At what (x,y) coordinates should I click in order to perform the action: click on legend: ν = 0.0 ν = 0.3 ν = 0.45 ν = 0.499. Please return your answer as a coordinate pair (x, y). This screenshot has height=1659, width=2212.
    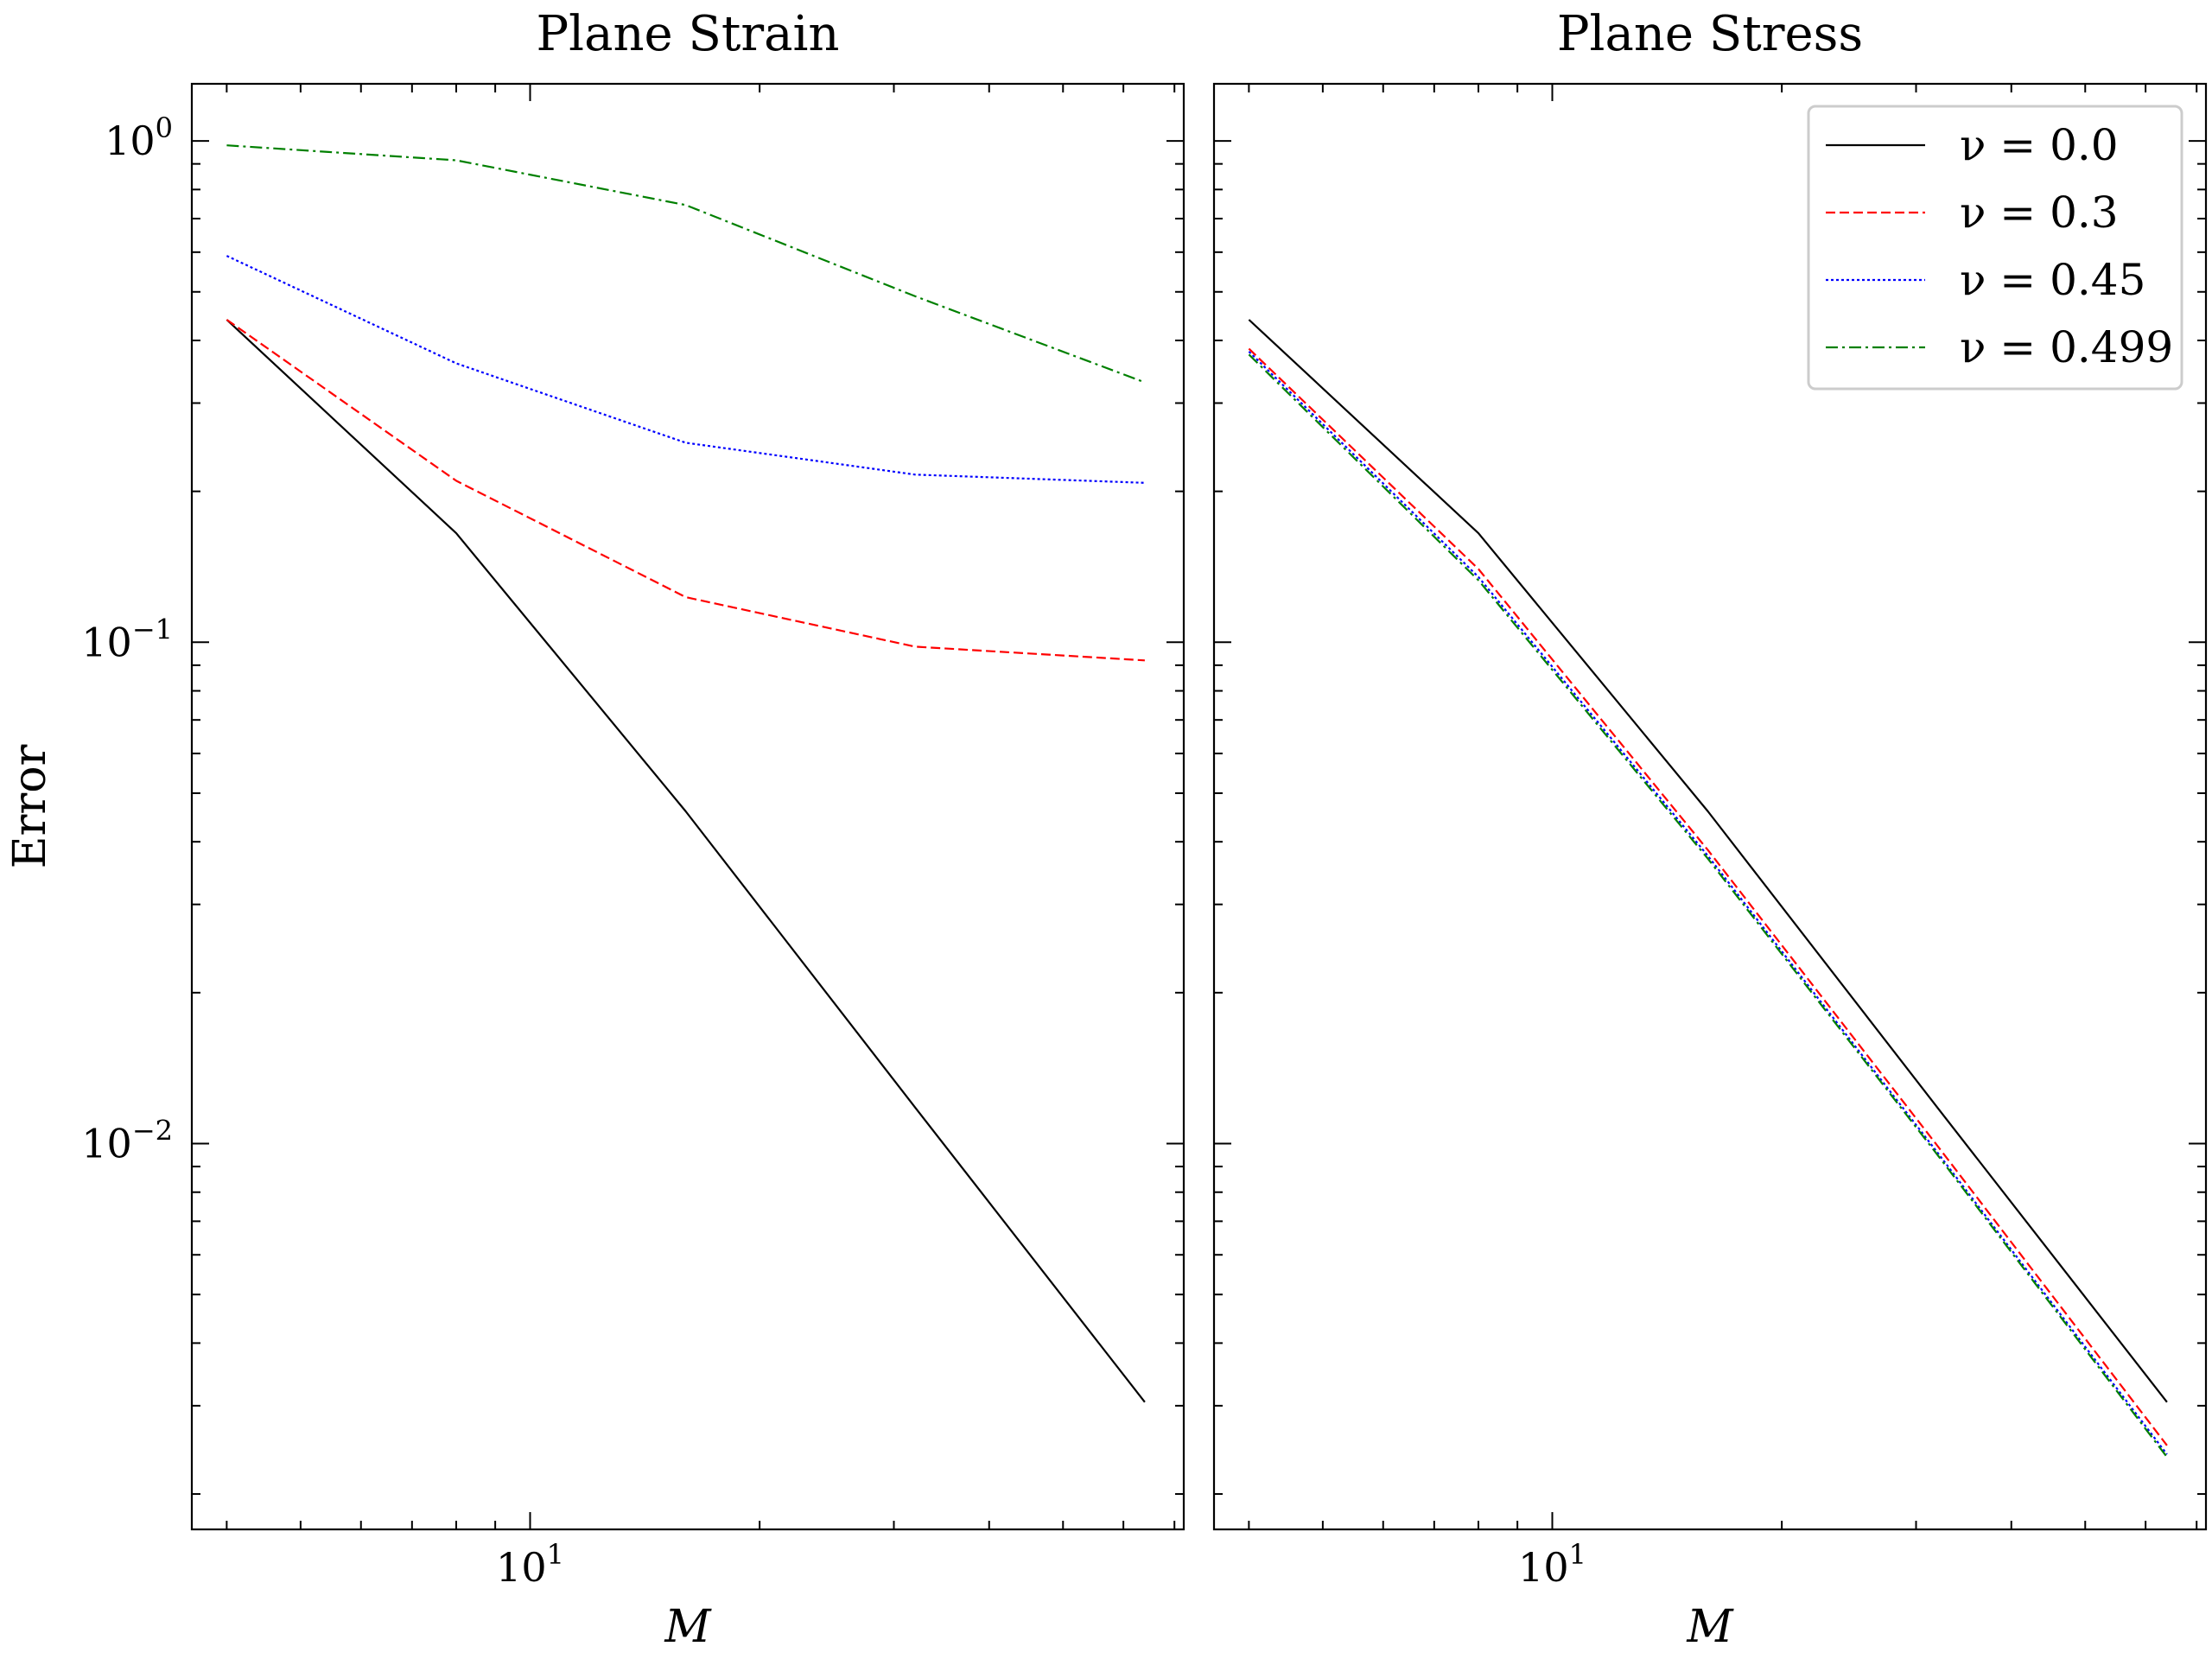
    Looking at the image, I should click on (1995, 248).